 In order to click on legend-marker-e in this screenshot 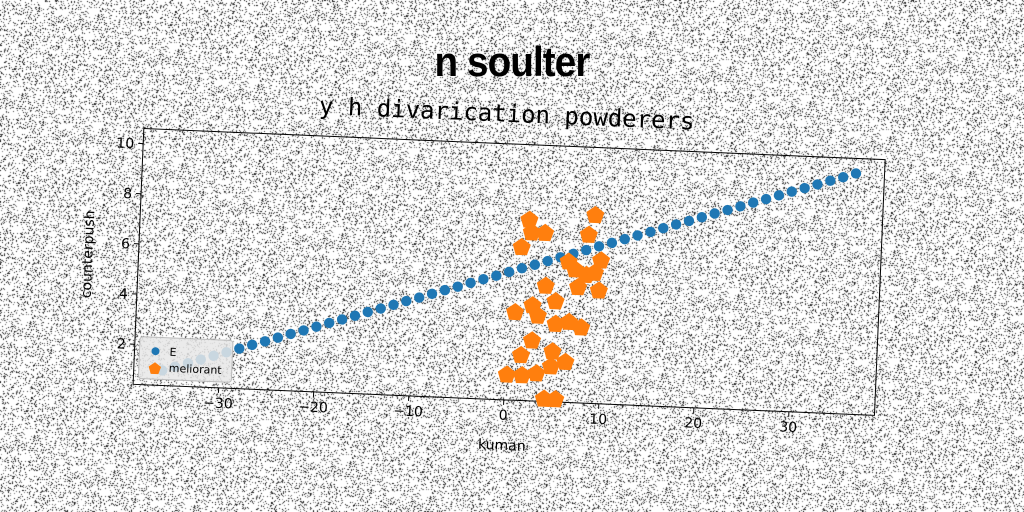, I will do `click(155, 351)`.